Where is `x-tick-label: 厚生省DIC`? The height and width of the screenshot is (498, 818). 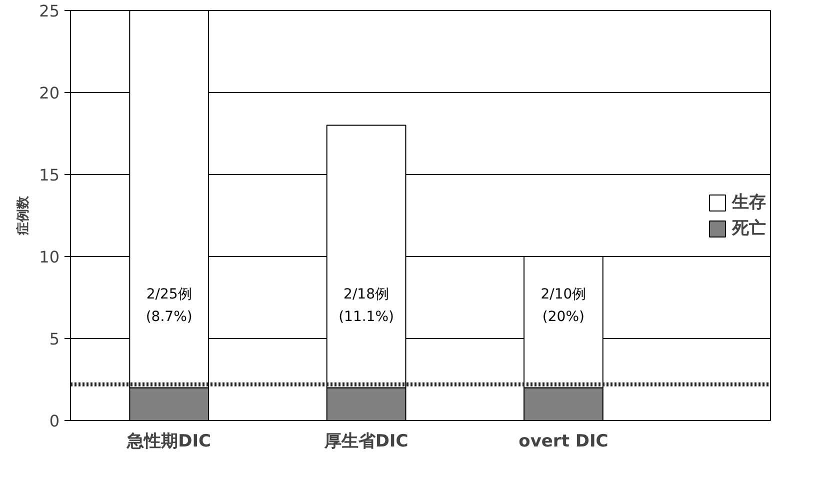
x-tick-label: 厚生省DIC is located at coordinates (365, 442).